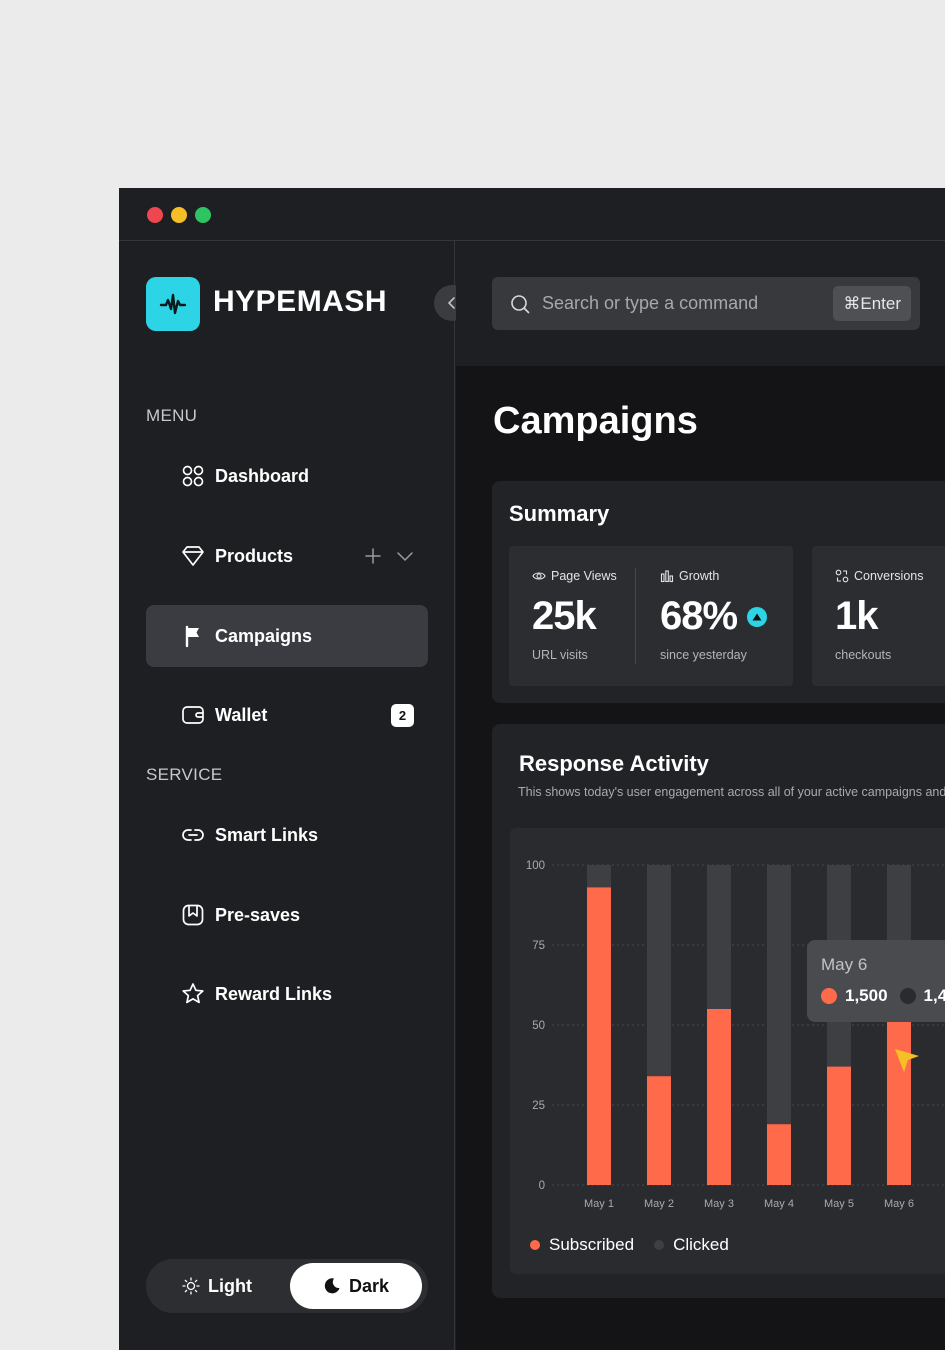  I want to click on theme-light-button: Light, so click(217, 1286).